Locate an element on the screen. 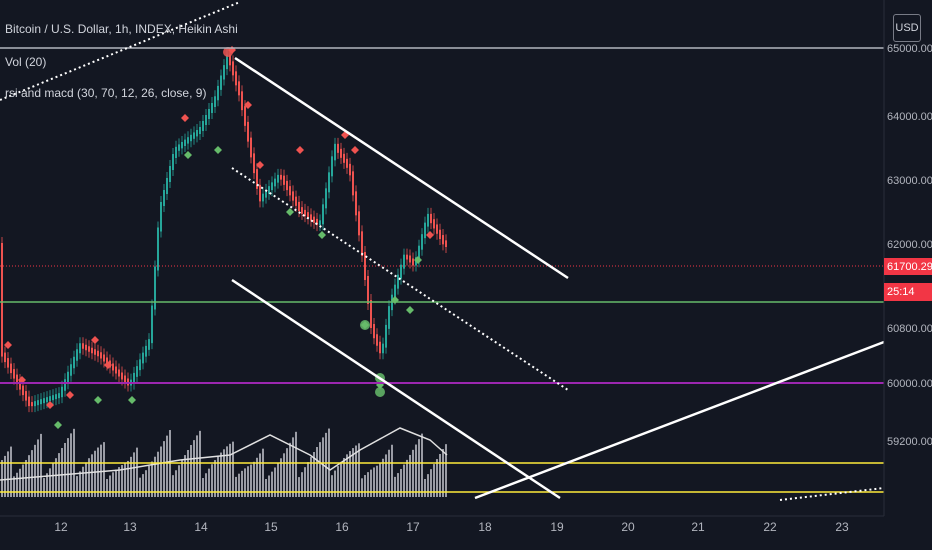  dotted-trend-line-top is located at coordinates (120, 51).